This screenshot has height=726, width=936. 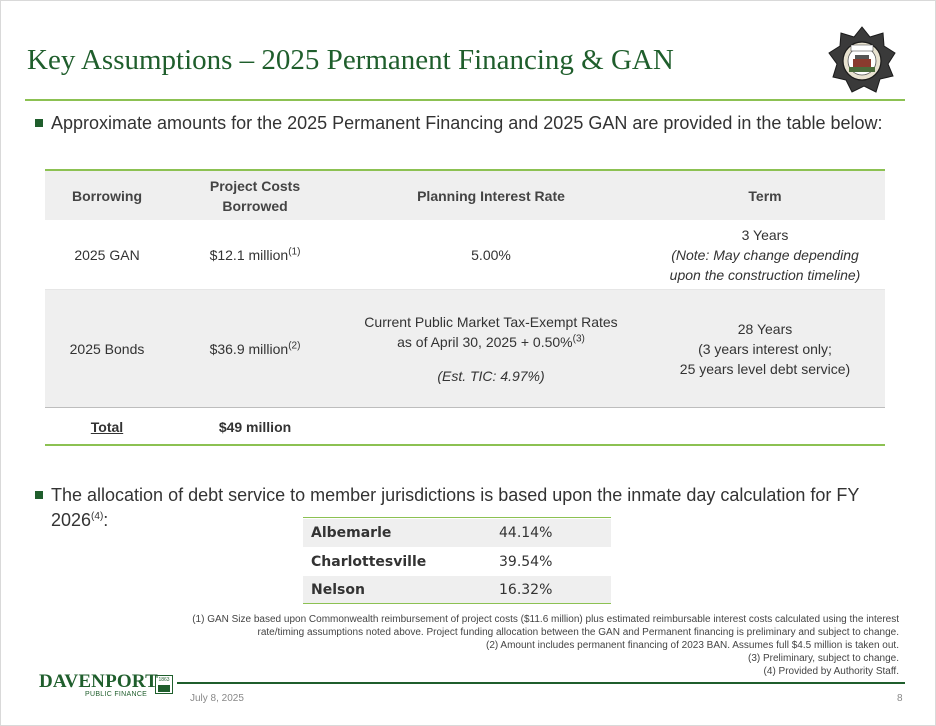 What do you see at coordinates (457, 590) in the screenshot?
I see `allocation-row-nelson: Nelson 16.32%` at bounding box center [457, 590].